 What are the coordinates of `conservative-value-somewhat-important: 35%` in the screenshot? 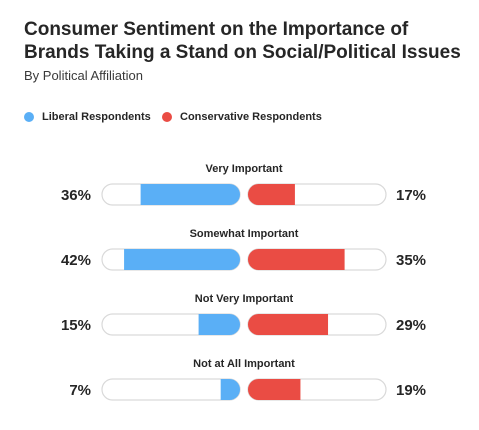 It's located at (411, 260).